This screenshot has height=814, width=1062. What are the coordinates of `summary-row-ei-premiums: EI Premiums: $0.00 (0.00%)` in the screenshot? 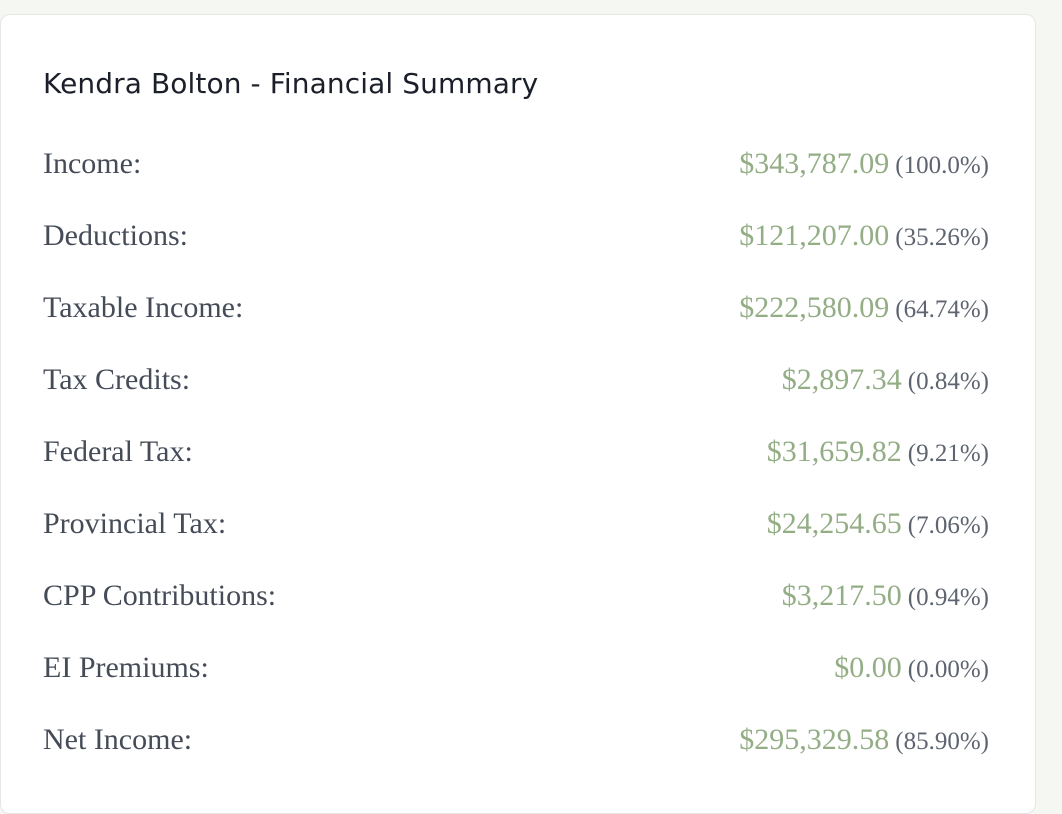 It's located at (516, 673).